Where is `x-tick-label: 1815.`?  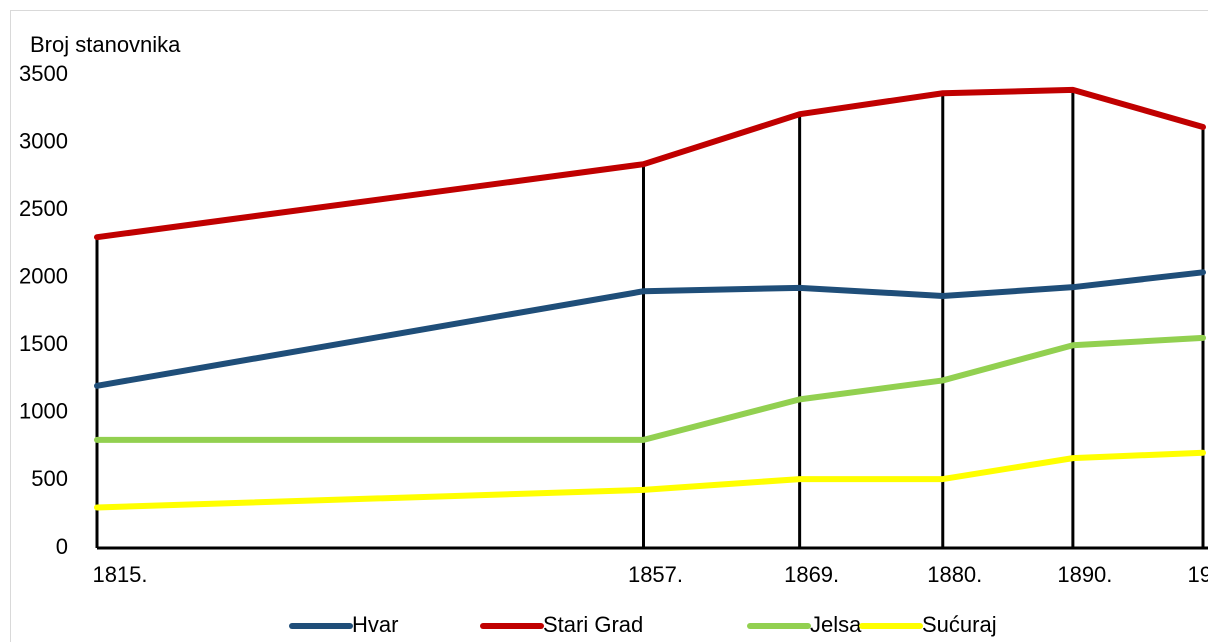
x-tick-label: 1815. is located at coordinates (119, 574).